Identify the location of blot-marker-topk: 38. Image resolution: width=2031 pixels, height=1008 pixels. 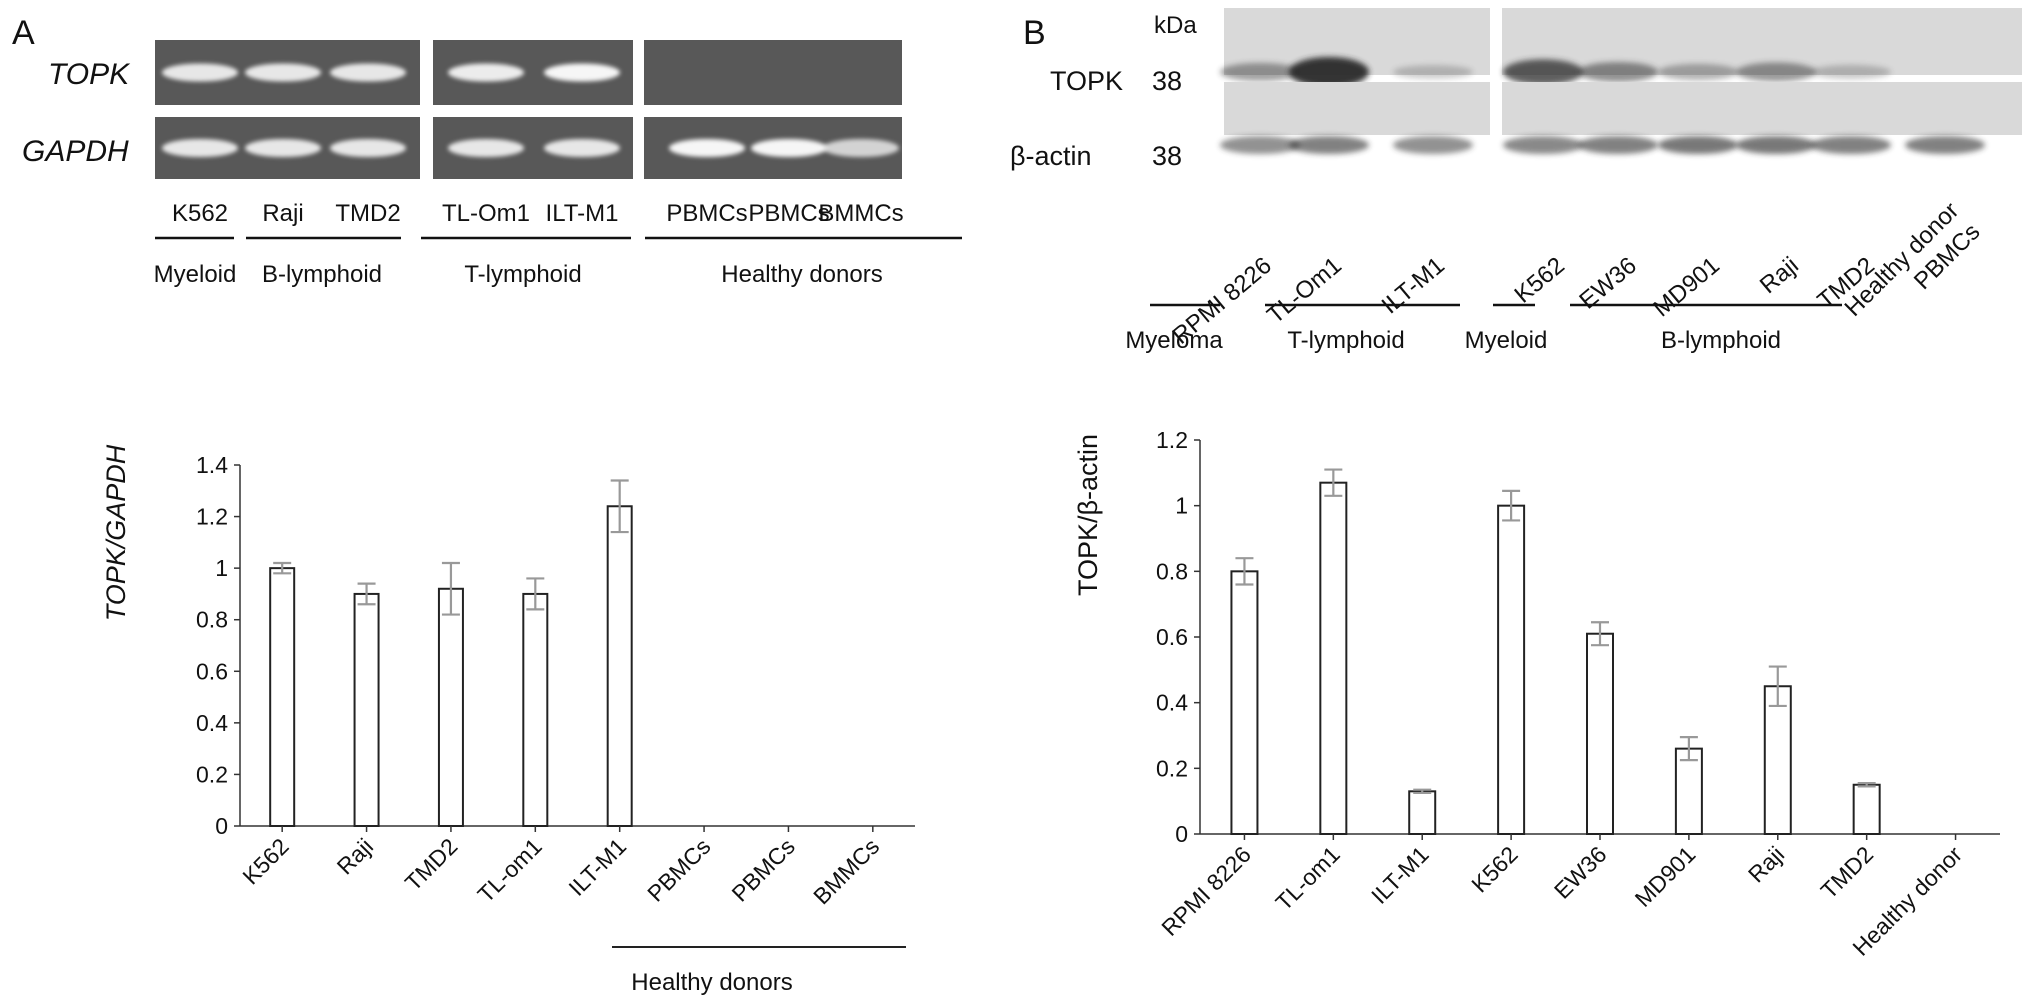
(1167, 81).